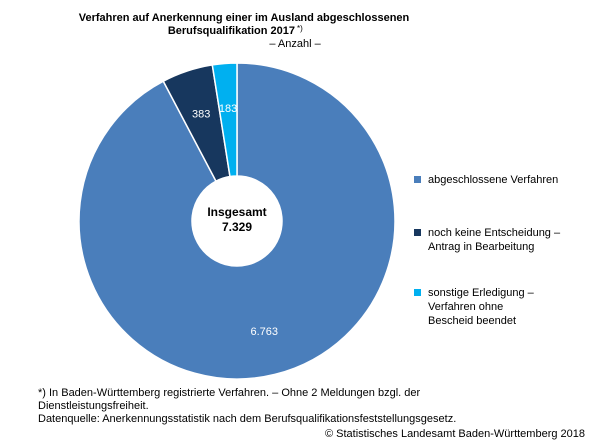  What do you see at coordinates (228, 109) in the screenshot?
I see `value-label: 183` at bounding box center [228, 109].